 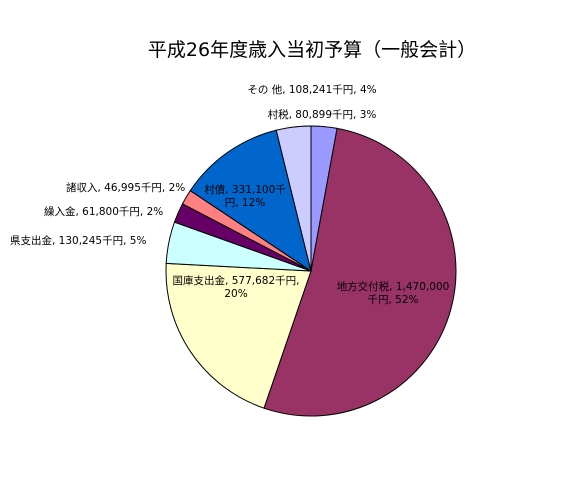 What do you see at coordinates (393, 286) in the screenshot?
I see `slice-label-2-line-1: 地方交付税, 1,470,000` at bounding box center [393, 286].